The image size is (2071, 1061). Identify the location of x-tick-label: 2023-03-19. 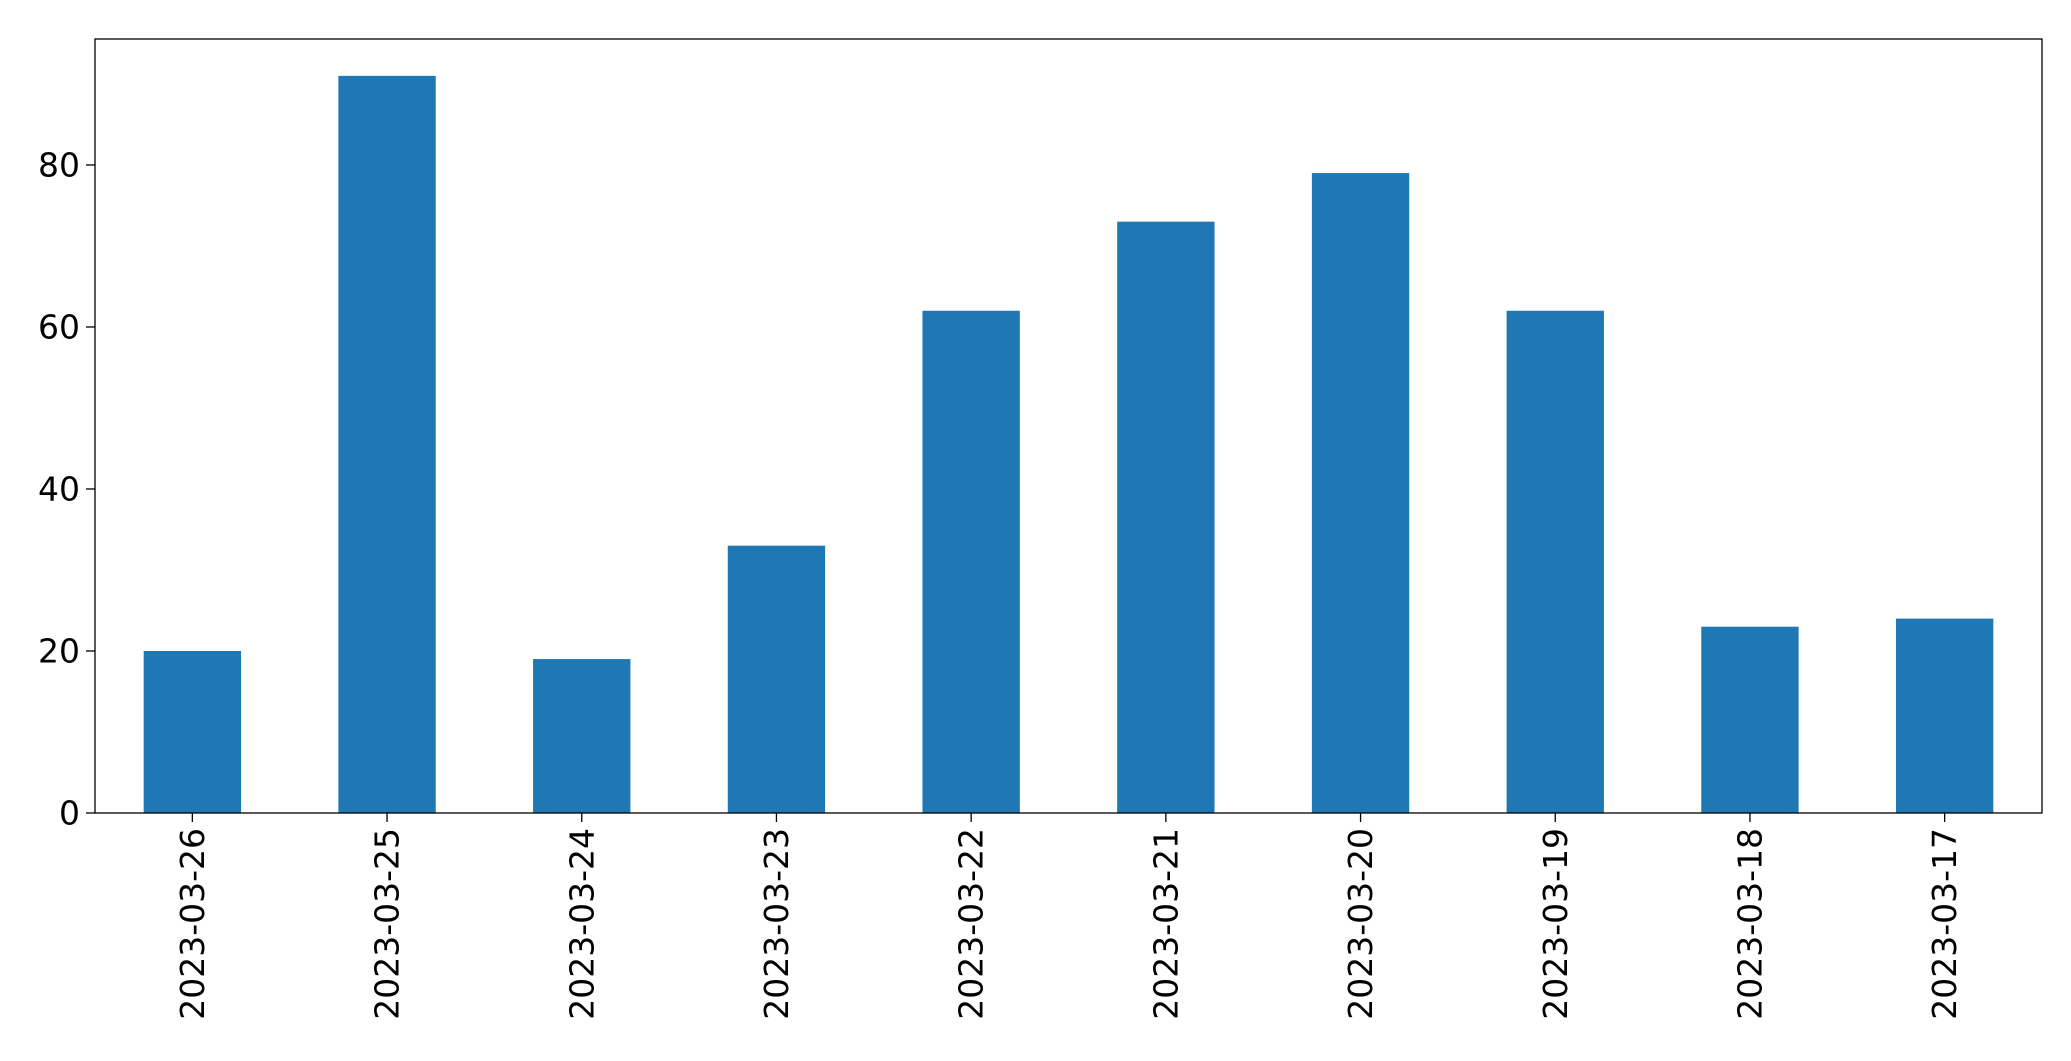
(1555, 924).